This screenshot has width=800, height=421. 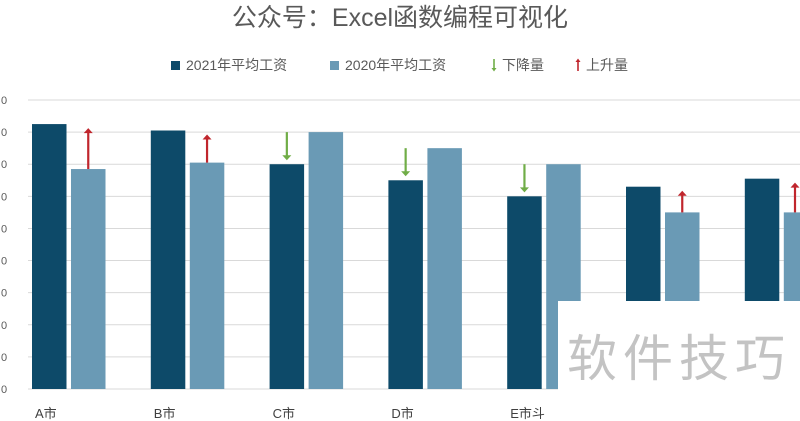 What do you see at coordinates (406, 174) in the screenshot?
I see `fall-arrow-category-4-head` at bounding box center [406, 174].